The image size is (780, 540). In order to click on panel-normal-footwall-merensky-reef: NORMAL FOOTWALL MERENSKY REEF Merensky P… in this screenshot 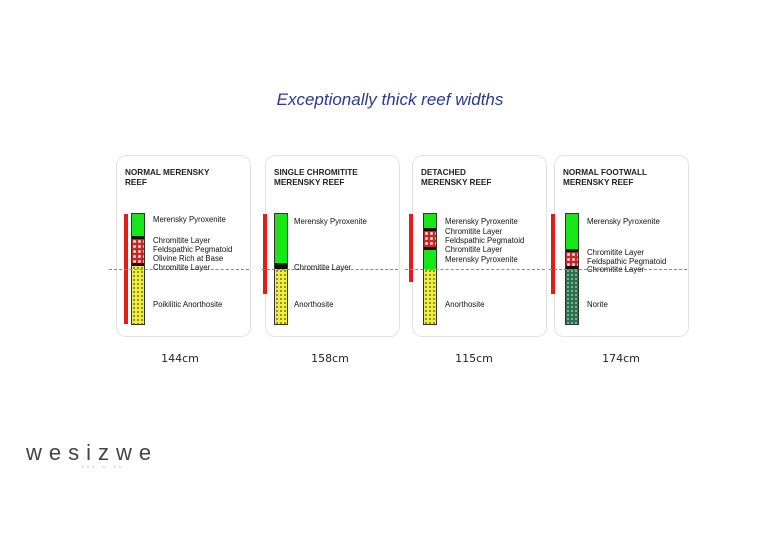, I will do `click(619, 246)`.